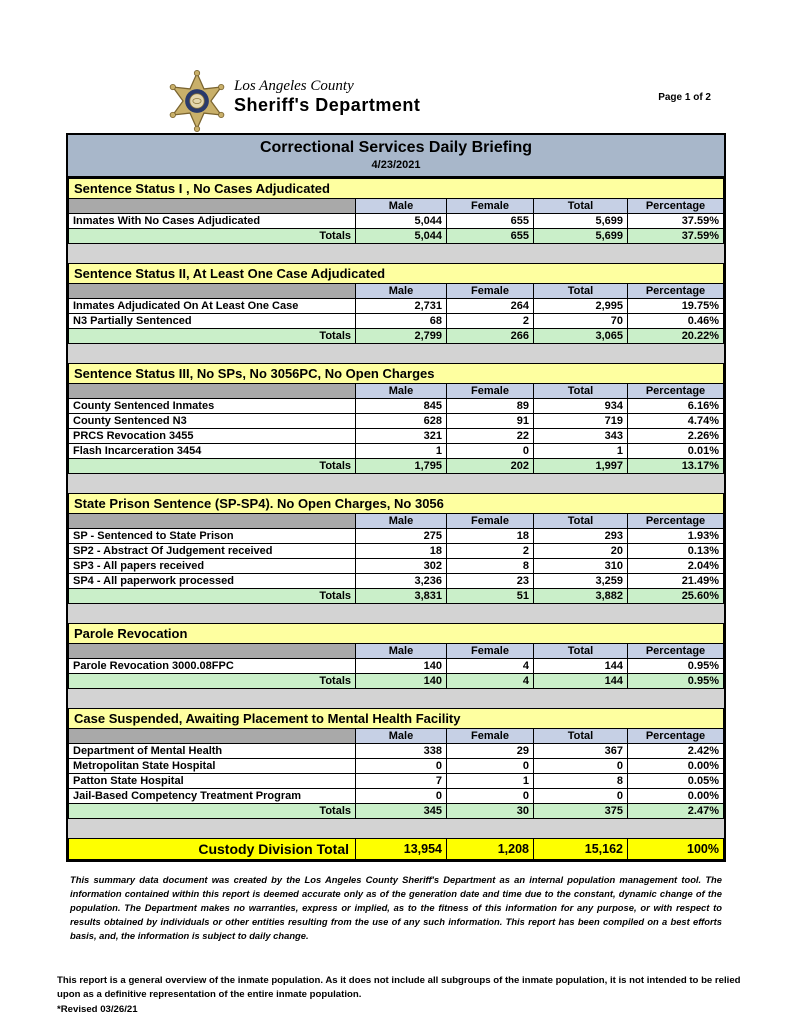  What do you see at coordinates (401, 811) in the screenshot?
I see `totals-male: 345` at bounding box center [401, 811].